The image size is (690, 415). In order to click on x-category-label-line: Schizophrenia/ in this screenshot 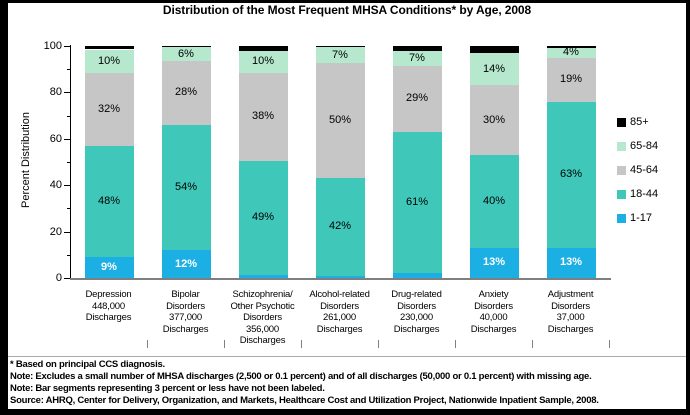, I will do `click(262, 294)`.